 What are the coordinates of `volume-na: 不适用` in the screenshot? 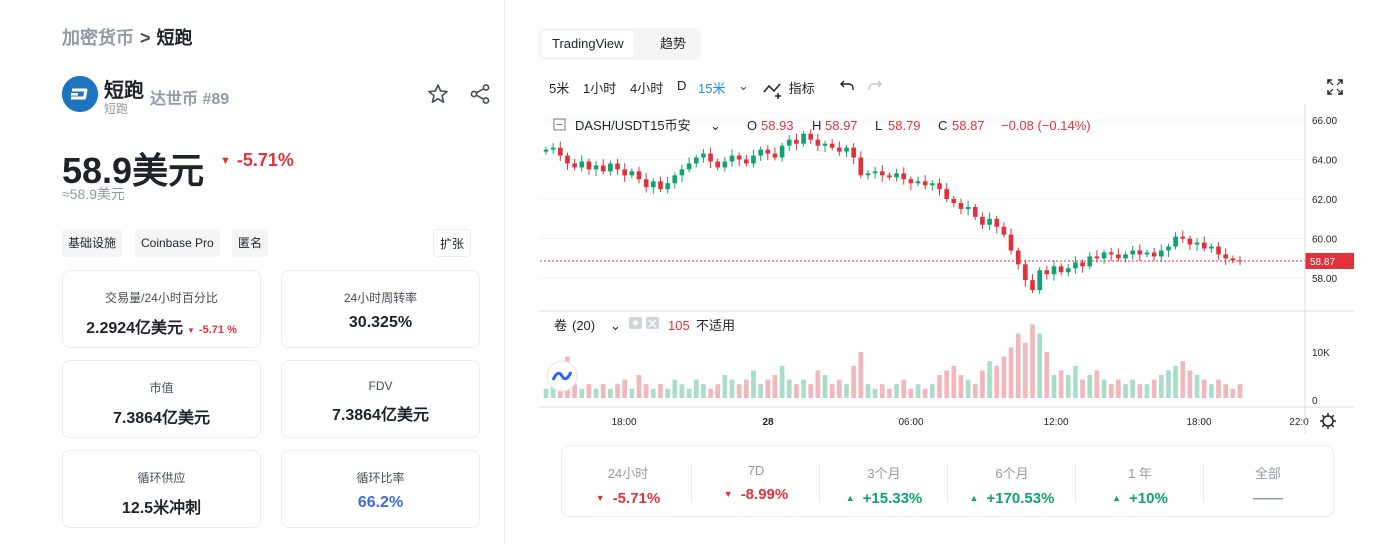 It's located at (715, 325).